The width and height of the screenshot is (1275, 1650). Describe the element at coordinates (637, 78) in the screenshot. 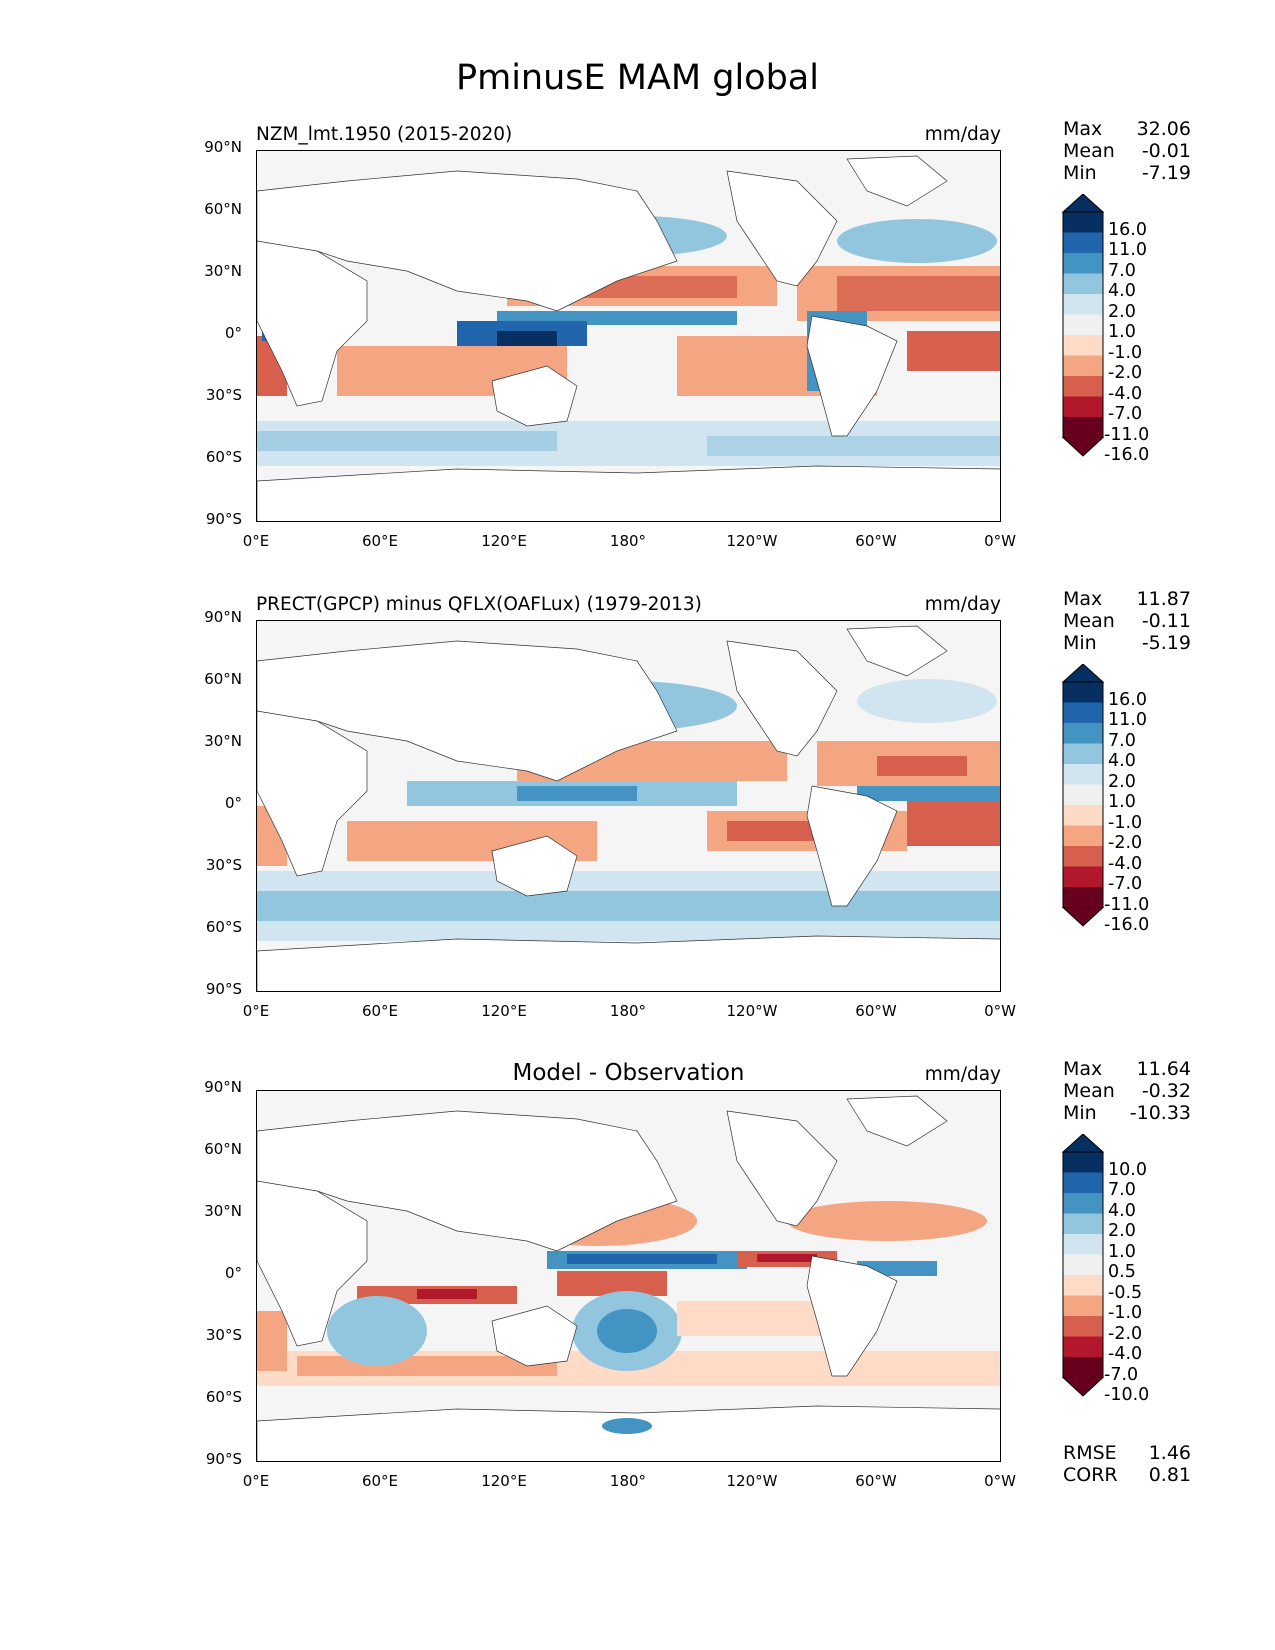

I see `figure-title: PminusE MAM global` at that location.